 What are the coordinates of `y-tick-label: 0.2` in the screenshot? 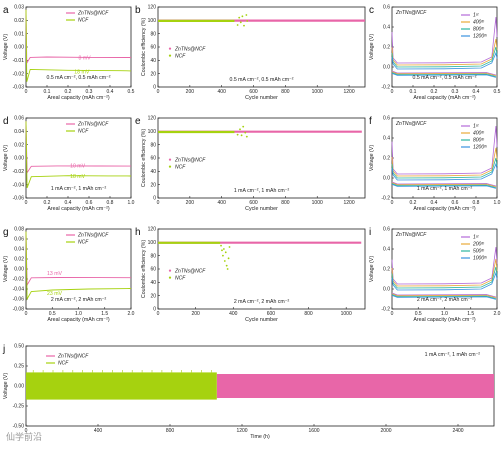 It's located at (386, 270).